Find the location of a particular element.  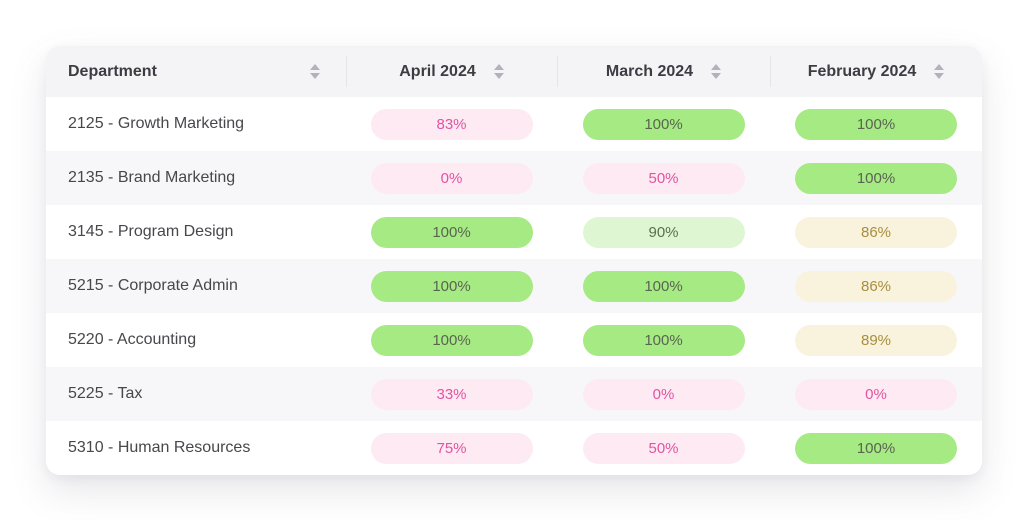

department-cell: 2135 - Brand Marketing is located at coordinates (152, 177).